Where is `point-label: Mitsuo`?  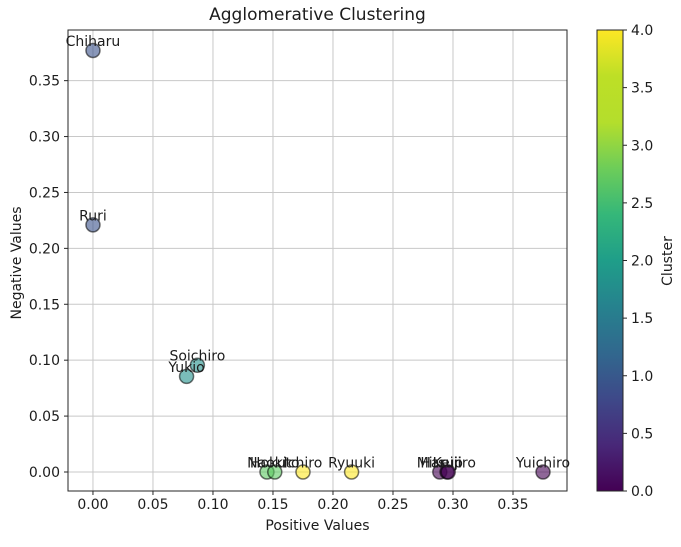 point-label: Mitsuo is located at coordinates (440, 463).